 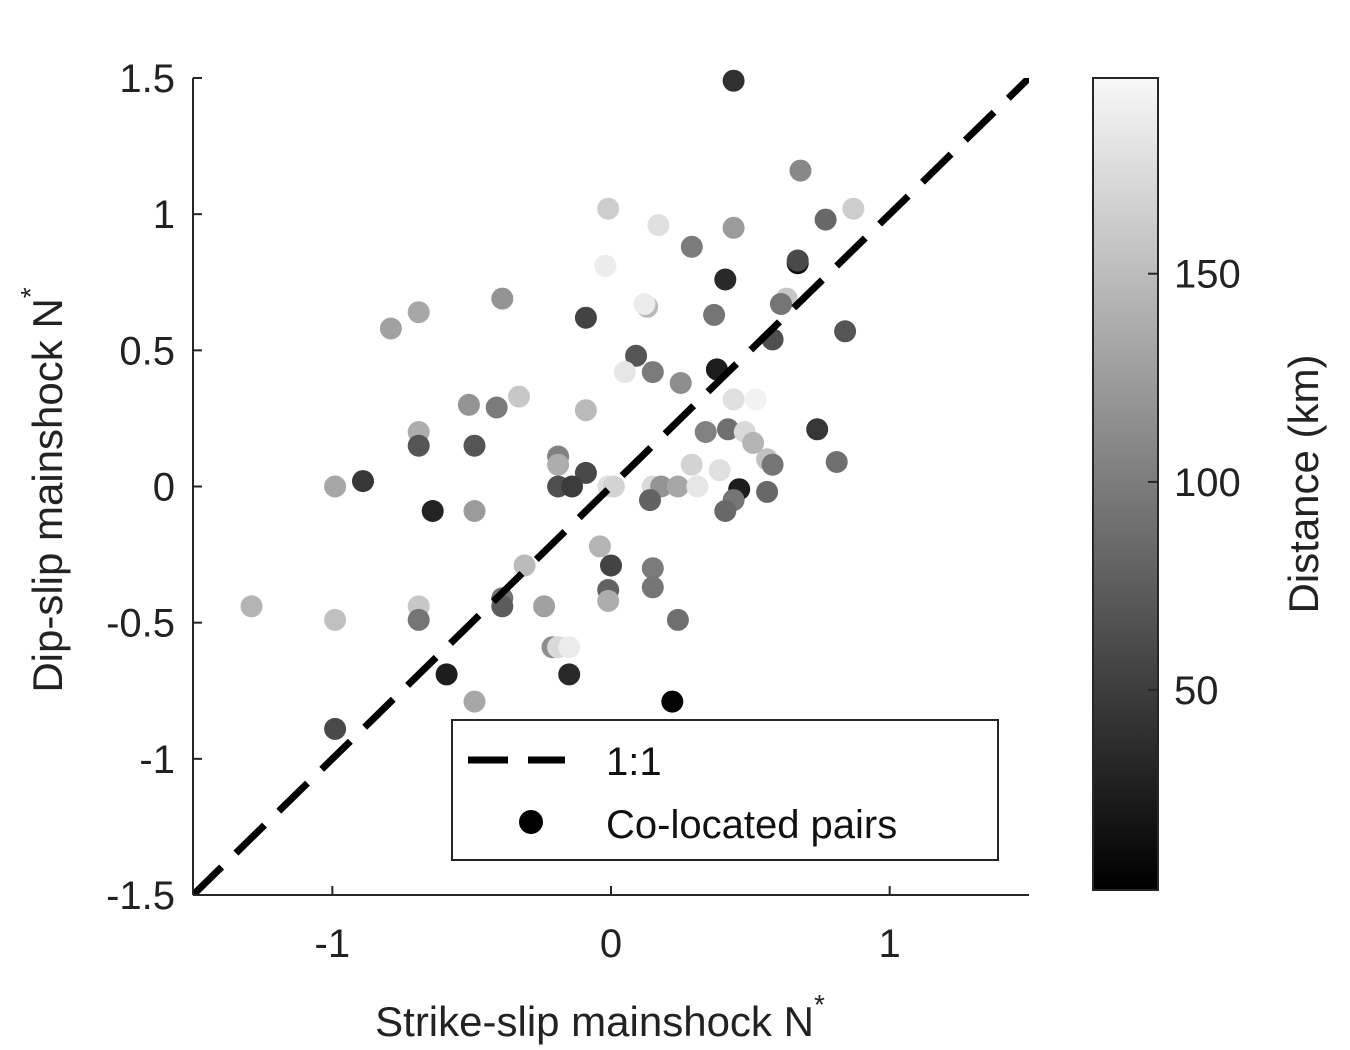 I want to click on y-tick-label: 0.5, so click(x=147, y=351).